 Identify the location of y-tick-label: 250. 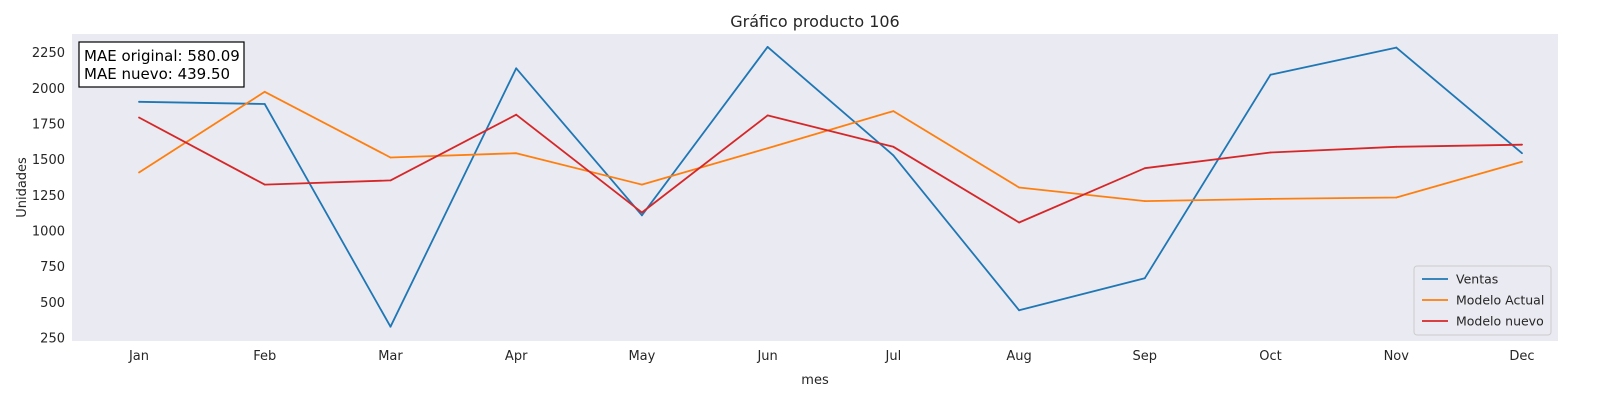
(52, 339).